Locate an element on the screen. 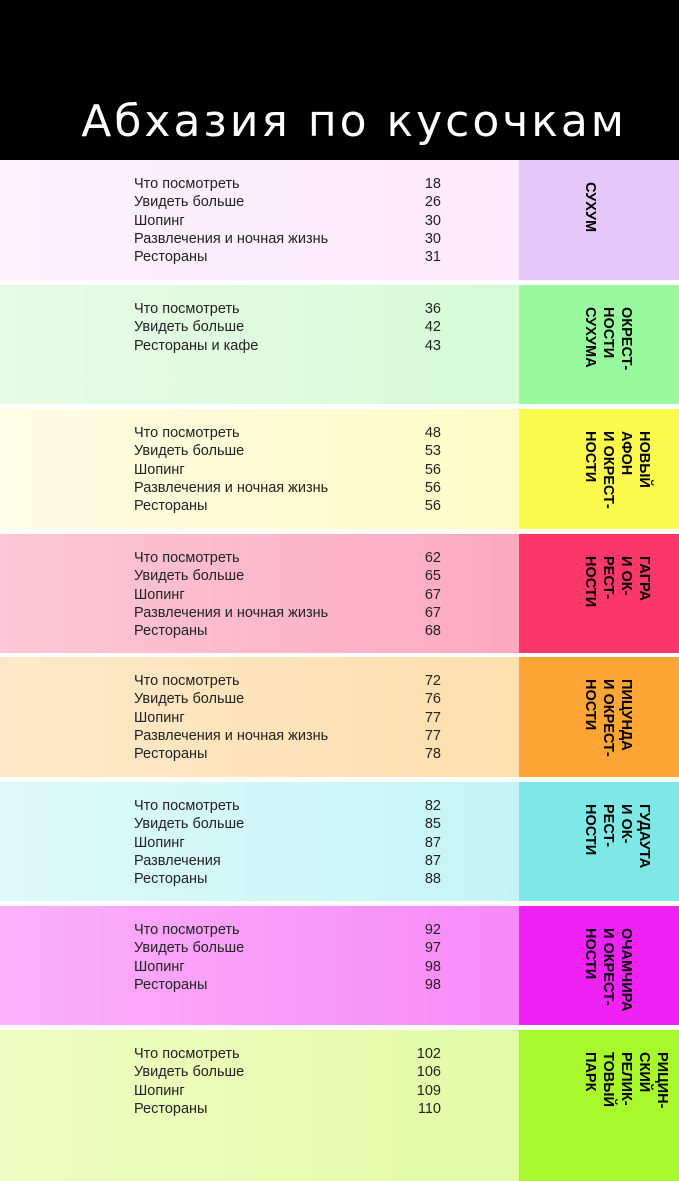 Image resolution: width=679 pixels, height=1181 pixels. toc-entry: Шопинг 109 is located at coordinates (289, 1091).